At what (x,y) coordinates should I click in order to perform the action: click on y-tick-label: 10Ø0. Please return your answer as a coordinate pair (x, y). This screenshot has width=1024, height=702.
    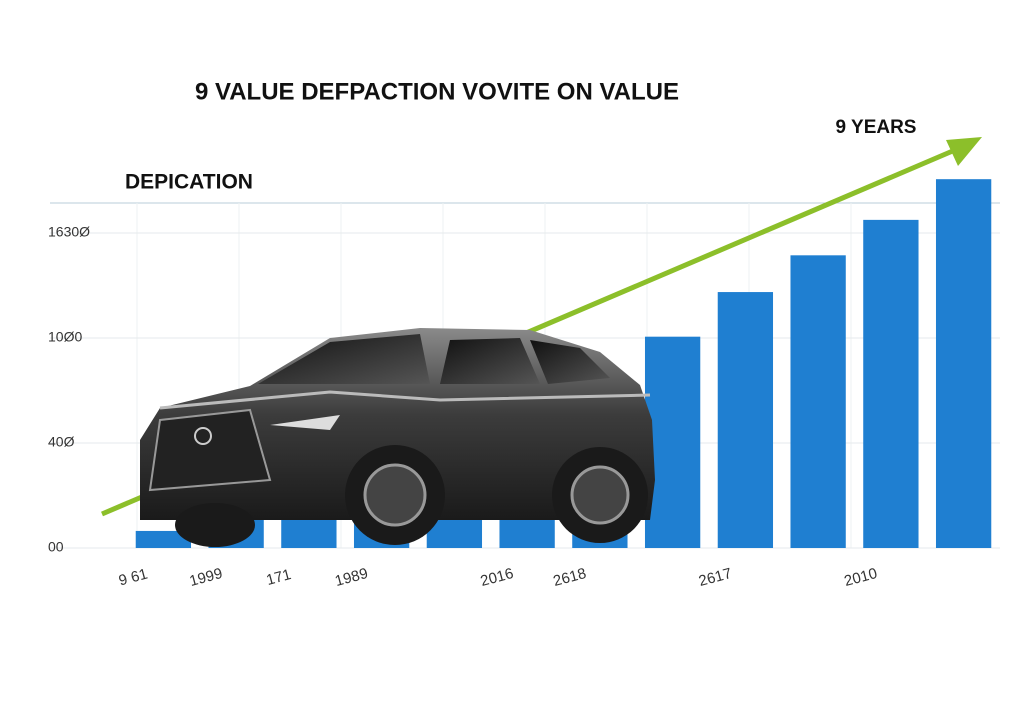
    Looking at the image, I should click on (65, 337).